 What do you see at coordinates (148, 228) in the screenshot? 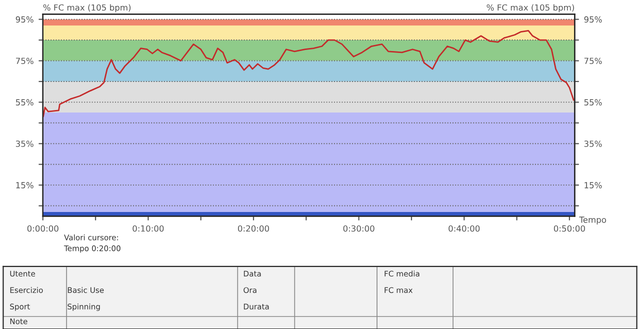
I see `x-tick-label: 0:10:00` at bounding box center [148, 228].